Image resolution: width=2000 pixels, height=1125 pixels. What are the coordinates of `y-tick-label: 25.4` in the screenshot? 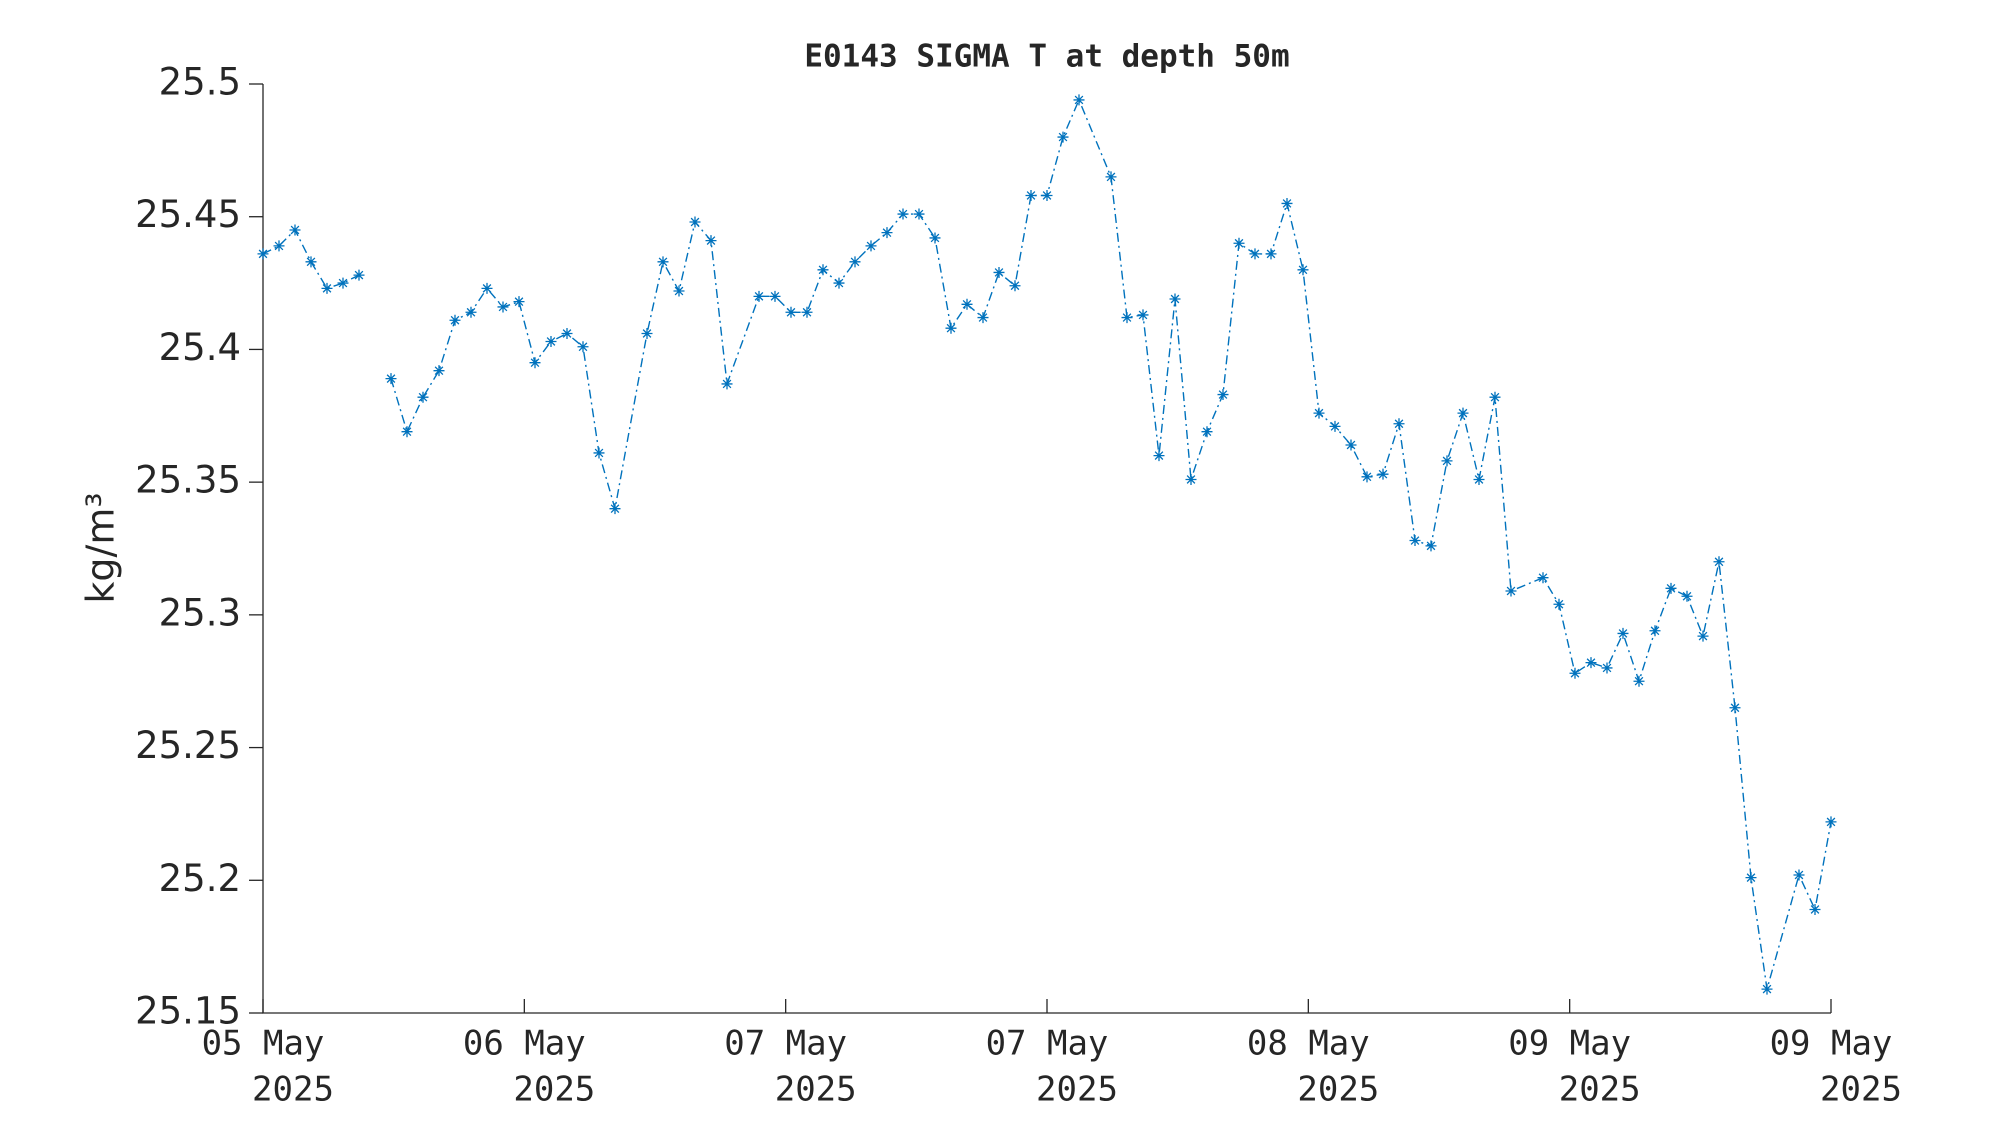 It's located at (200, 347).